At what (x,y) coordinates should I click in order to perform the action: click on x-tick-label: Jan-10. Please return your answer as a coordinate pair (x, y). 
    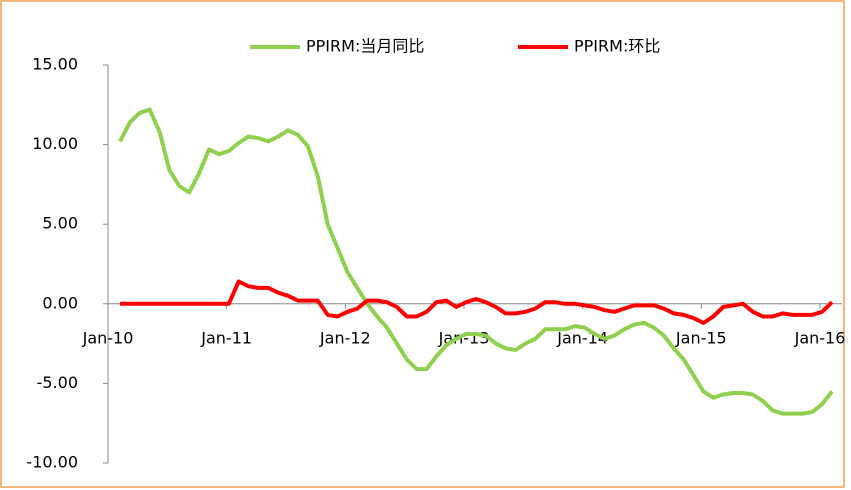
    Looking at the image, I should click on (108, 337).